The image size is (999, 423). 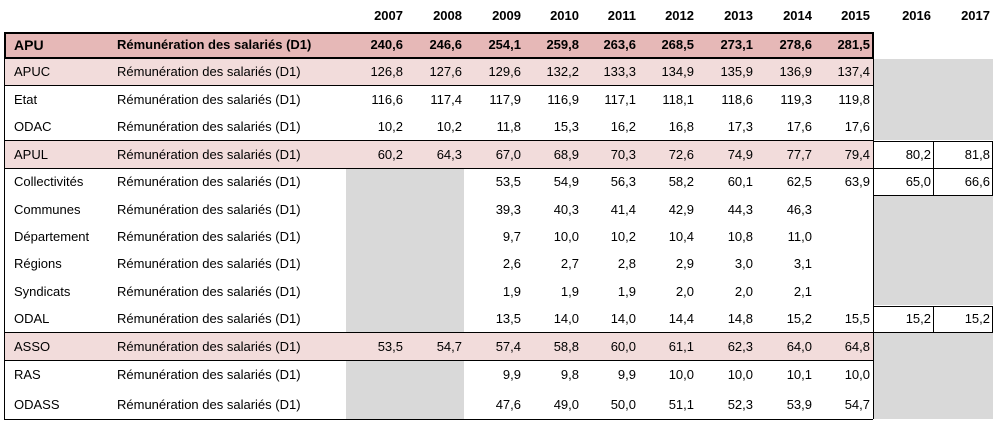 What do you see at coordinates (933, 168) in the screenshot?
I see `extra-box-divider` at bounding box center [933, 168].